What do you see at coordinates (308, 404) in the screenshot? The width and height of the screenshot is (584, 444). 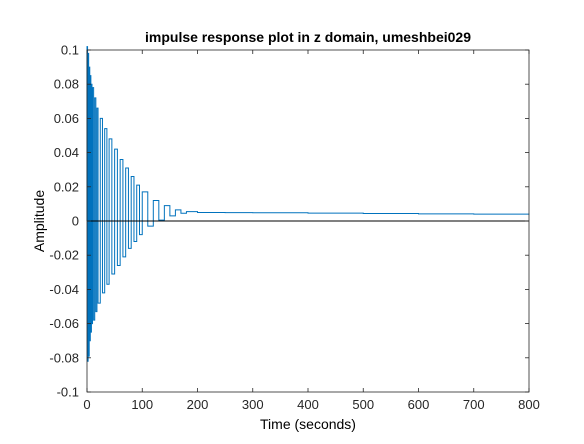 I see `x-tick-label: 400` at bounding box center [308, 404].